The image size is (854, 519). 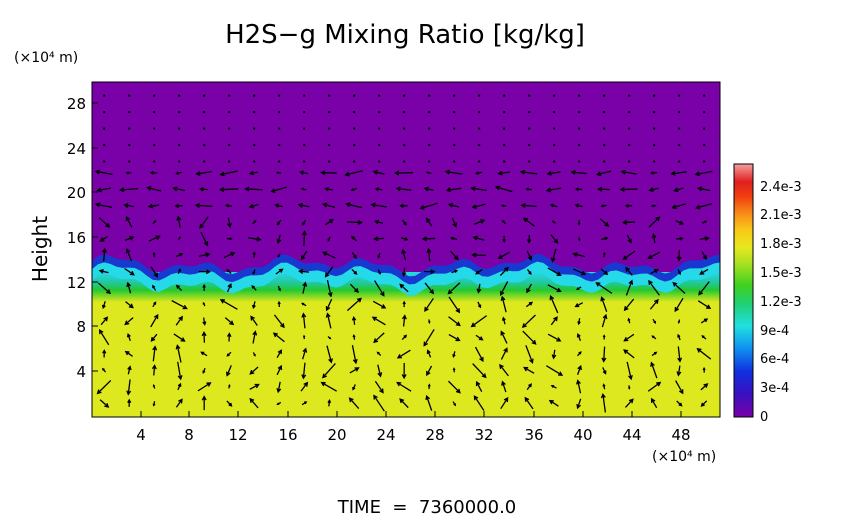 What do you see at coordinates (81, 327) in the screenshot?
I see `y-tick-label: 8` at bounding box center [81, 327].